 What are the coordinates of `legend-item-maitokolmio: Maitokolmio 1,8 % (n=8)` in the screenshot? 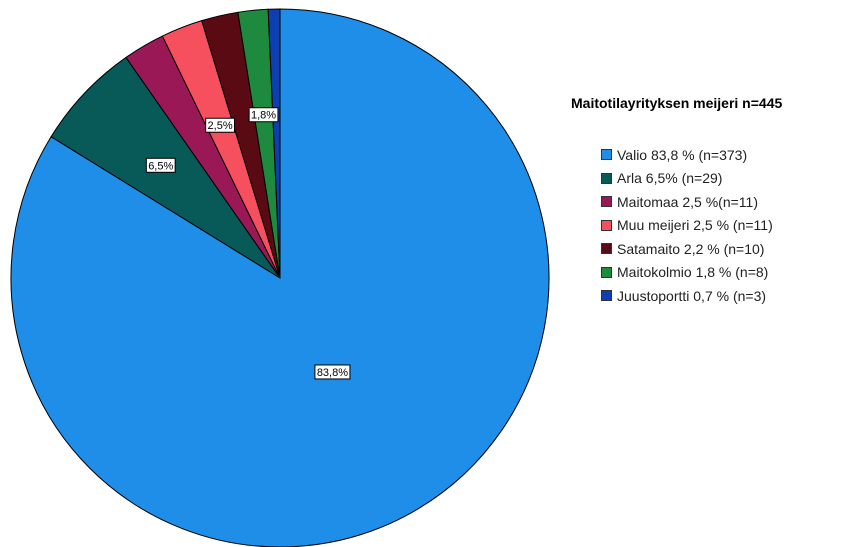 It's located at (691, 273).